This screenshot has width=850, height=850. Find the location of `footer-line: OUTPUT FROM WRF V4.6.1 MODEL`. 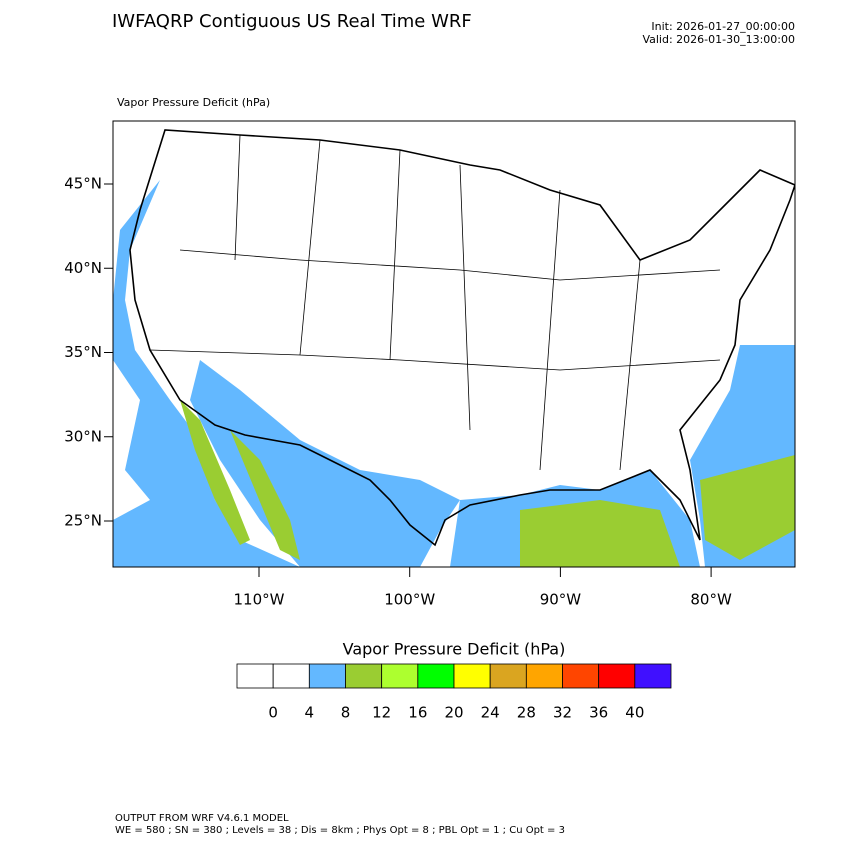

footer-line: OUTPUT FROM WRF V4.6.1 MODEL is located at coordinates (202, 818).